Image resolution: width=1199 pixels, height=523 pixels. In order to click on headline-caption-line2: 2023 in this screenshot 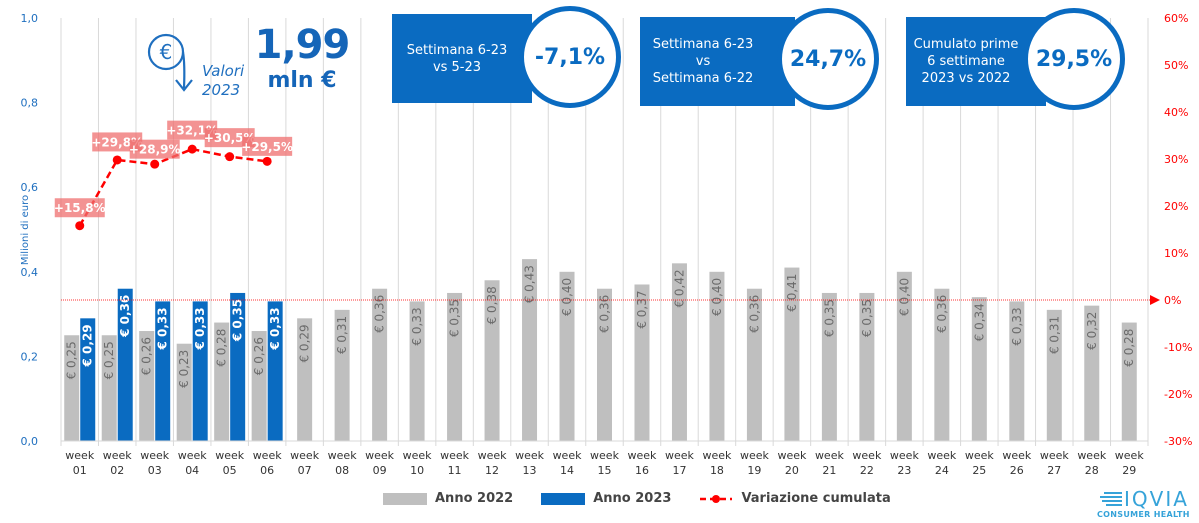, I will do `click(221, 90)`.